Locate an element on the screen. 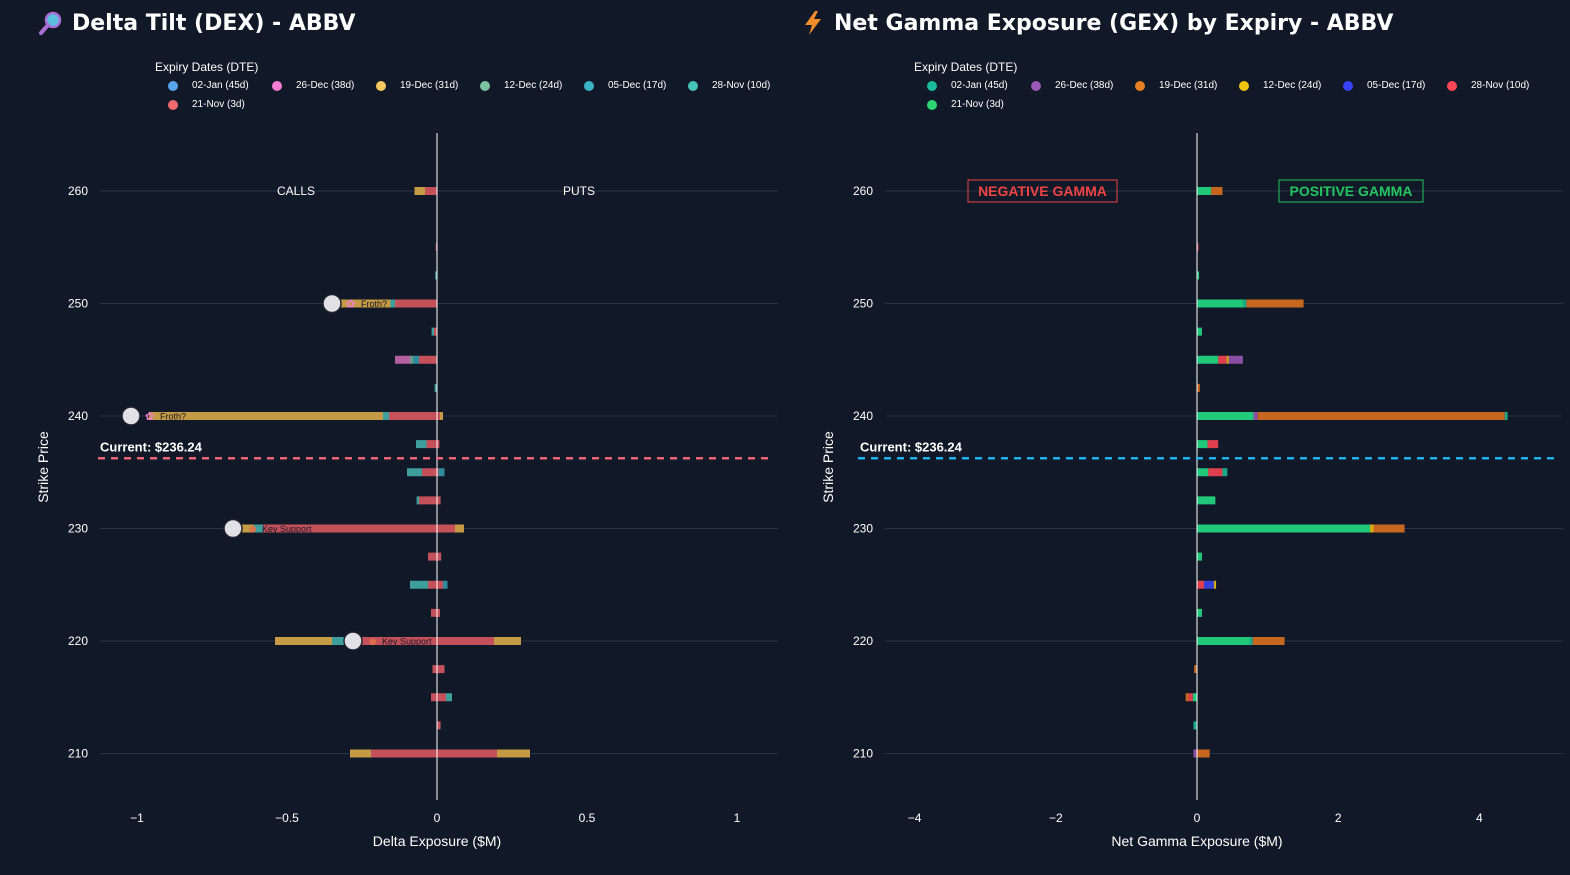 This screenshot has height=875, width=1570. dex-bar-232.5 is located at coordinates (428, 500).